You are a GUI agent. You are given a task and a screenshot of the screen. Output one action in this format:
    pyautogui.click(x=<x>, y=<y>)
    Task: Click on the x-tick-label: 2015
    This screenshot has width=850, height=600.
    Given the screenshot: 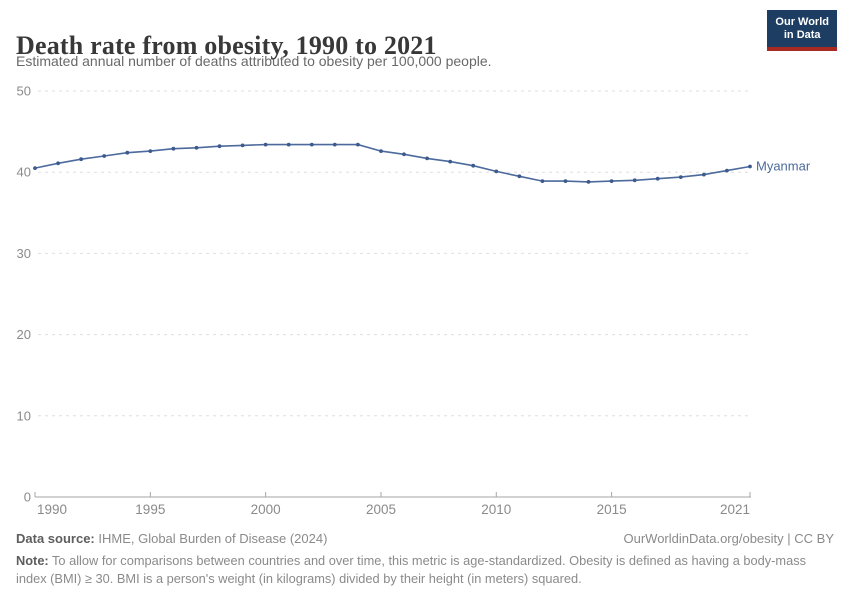 What is the action you would take?
    pyautogui.click(x=612, y=509)
    